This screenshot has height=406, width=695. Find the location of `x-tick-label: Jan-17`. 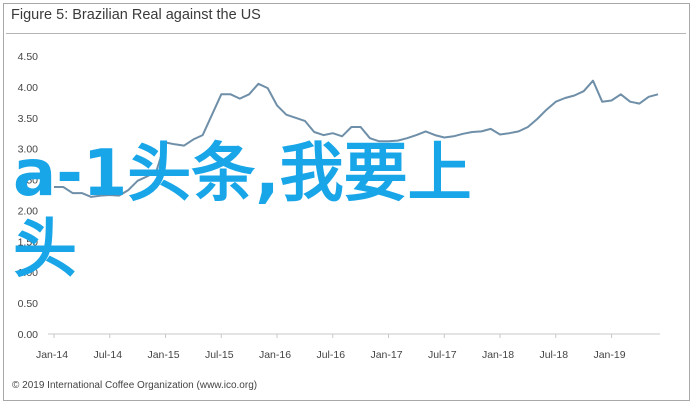

x-tick-label: Jan-17 is located at coordinates (386, 355).